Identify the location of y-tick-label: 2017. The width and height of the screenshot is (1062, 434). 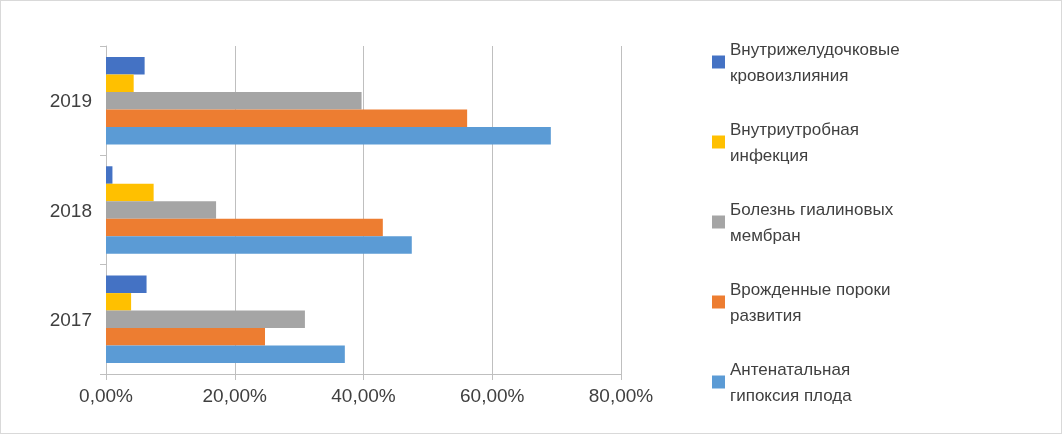
(70, 319).